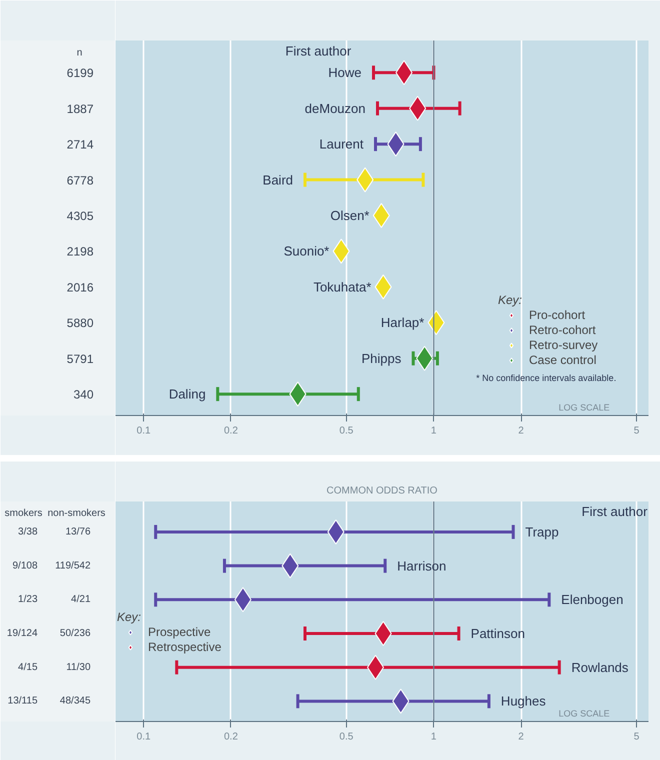  I want to click on y-tick-label: Hughes, so click(523, 701).